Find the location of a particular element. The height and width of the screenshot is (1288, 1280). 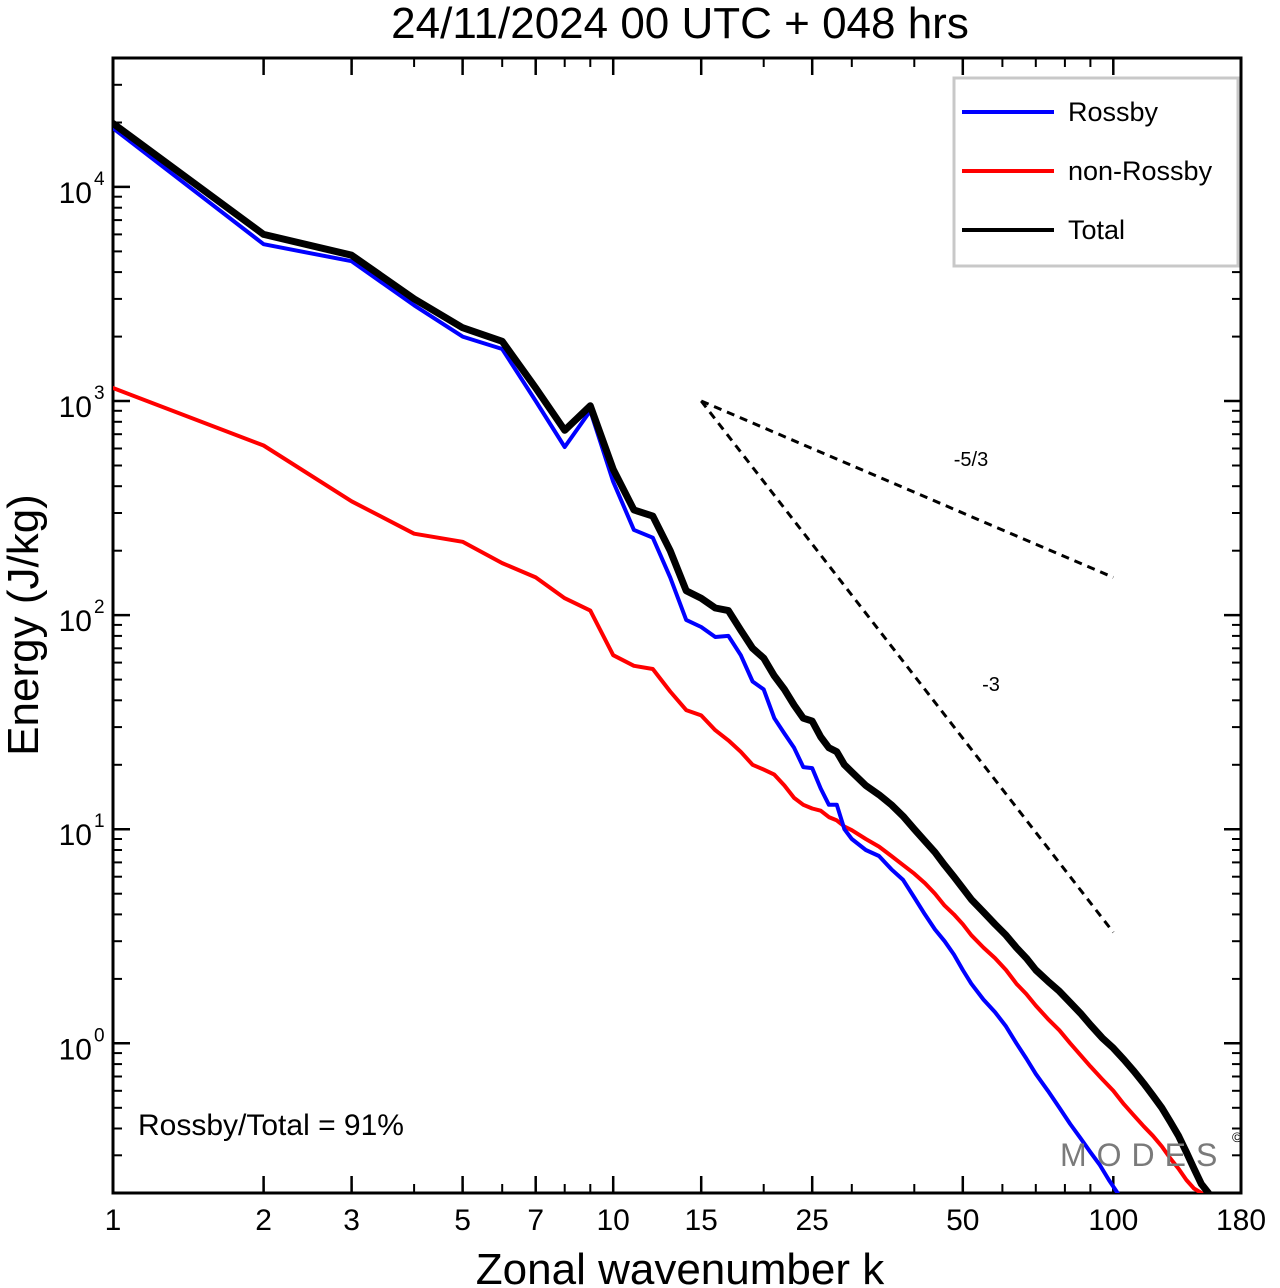

x-tick-label: 100 is located at coordinates (1113, 1220).